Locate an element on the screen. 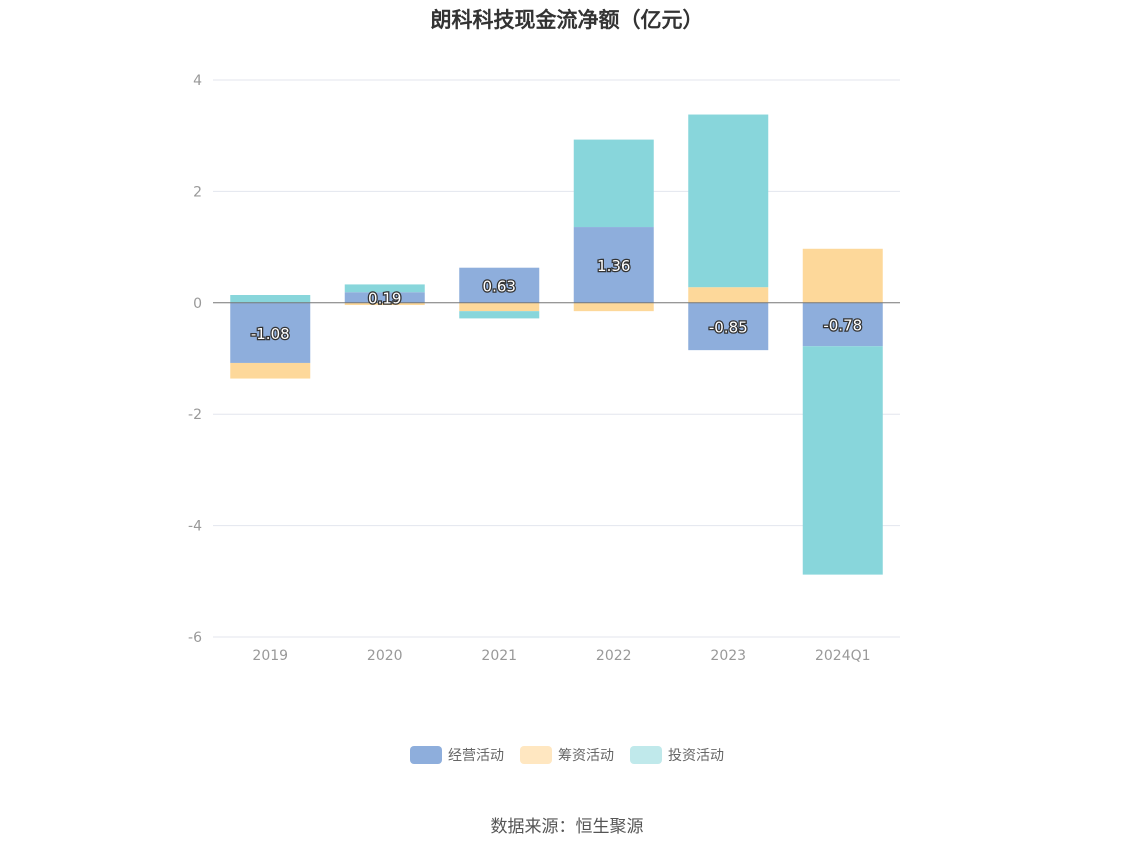  y-tick-label: 4 is located at coordinates (197, 81).